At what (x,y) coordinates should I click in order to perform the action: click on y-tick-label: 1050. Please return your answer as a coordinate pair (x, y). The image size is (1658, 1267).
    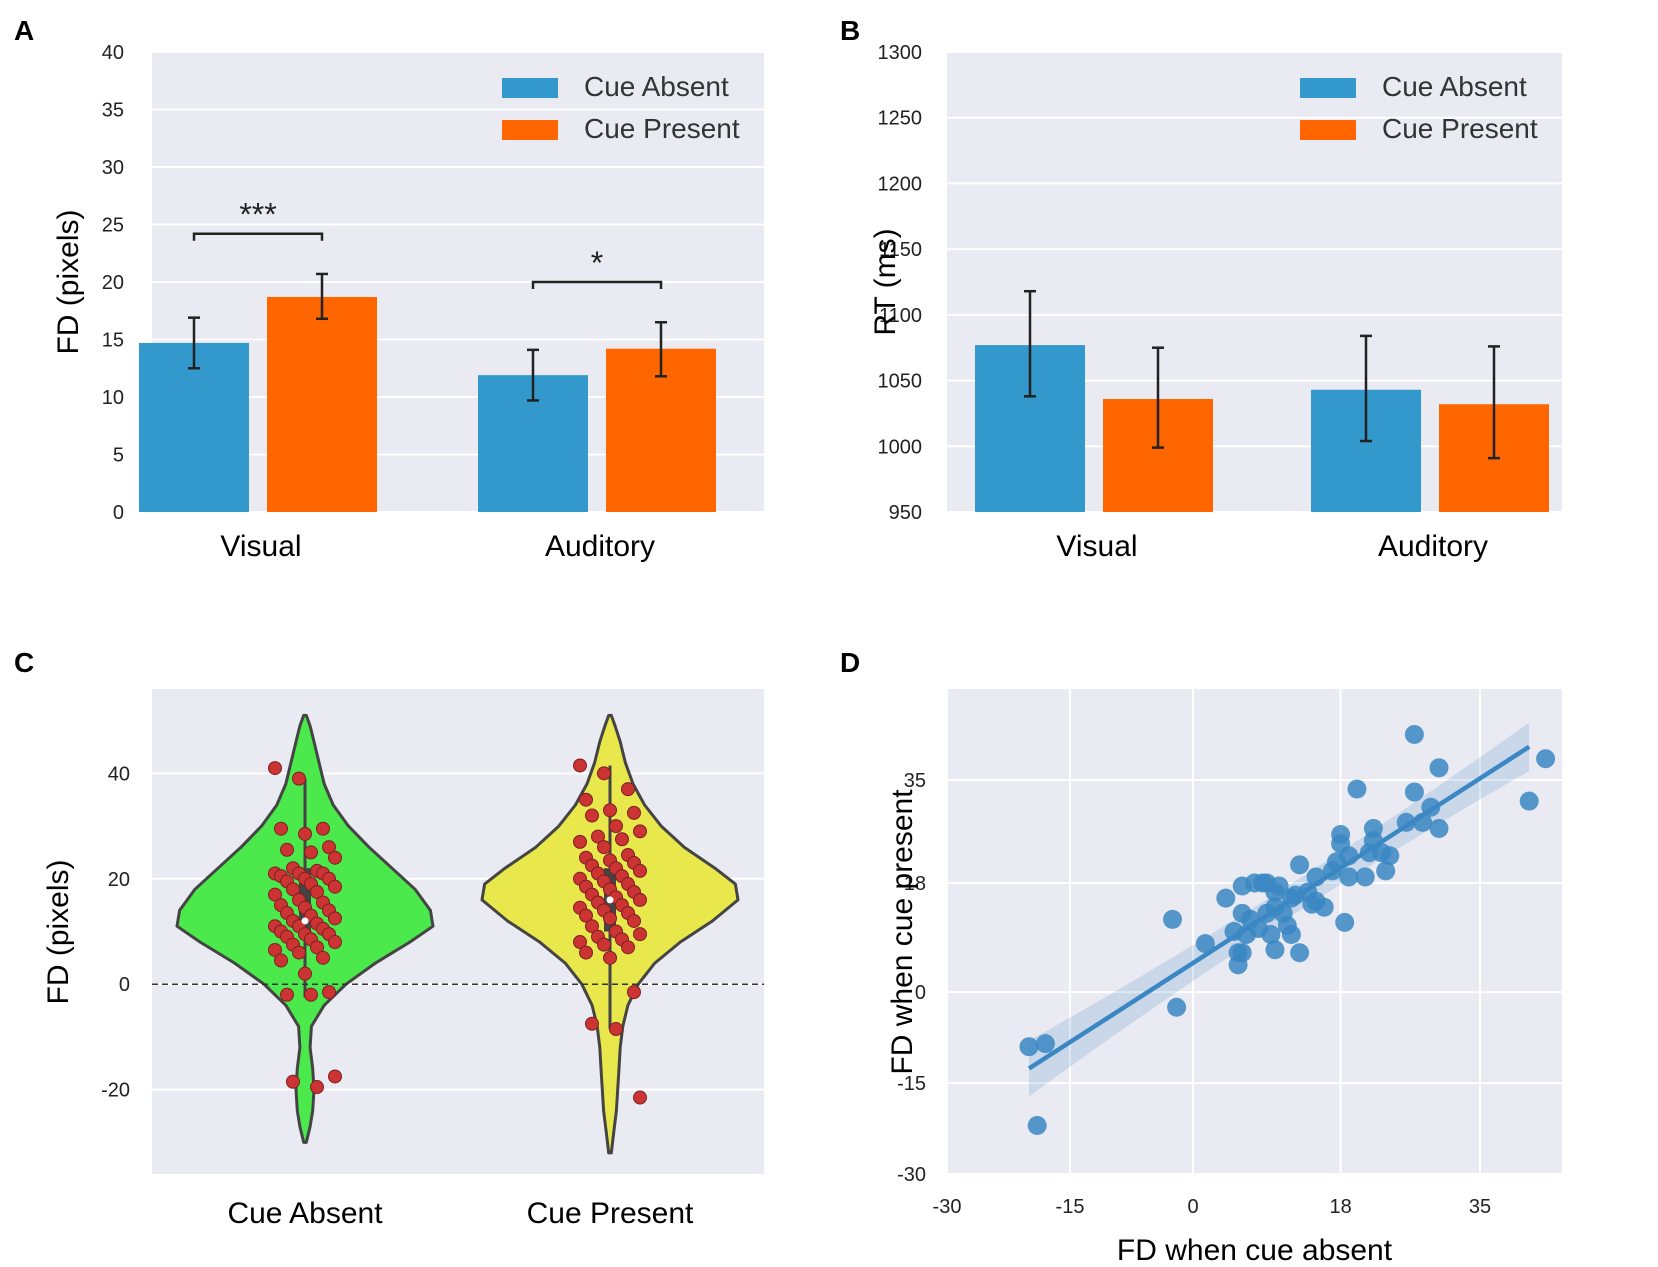
    Looking at the image, I should click on (900, 382).